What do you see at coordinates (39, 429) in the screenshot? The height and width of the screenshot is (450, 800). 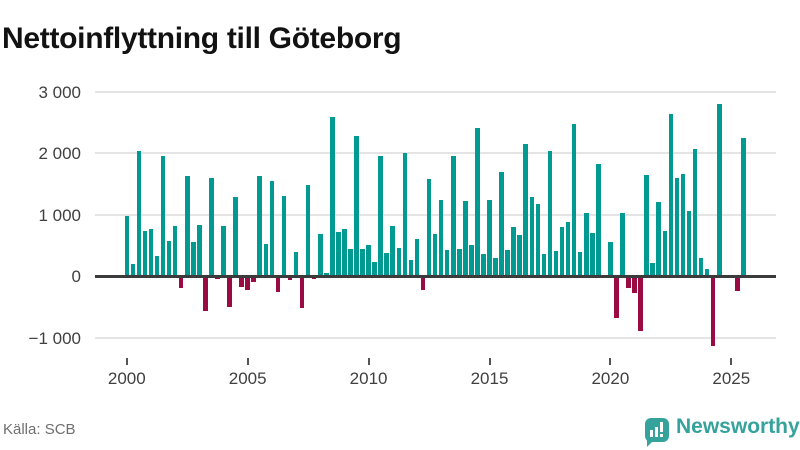 I see `source-label: Källa: SCB` at bounding box center [39, 429].